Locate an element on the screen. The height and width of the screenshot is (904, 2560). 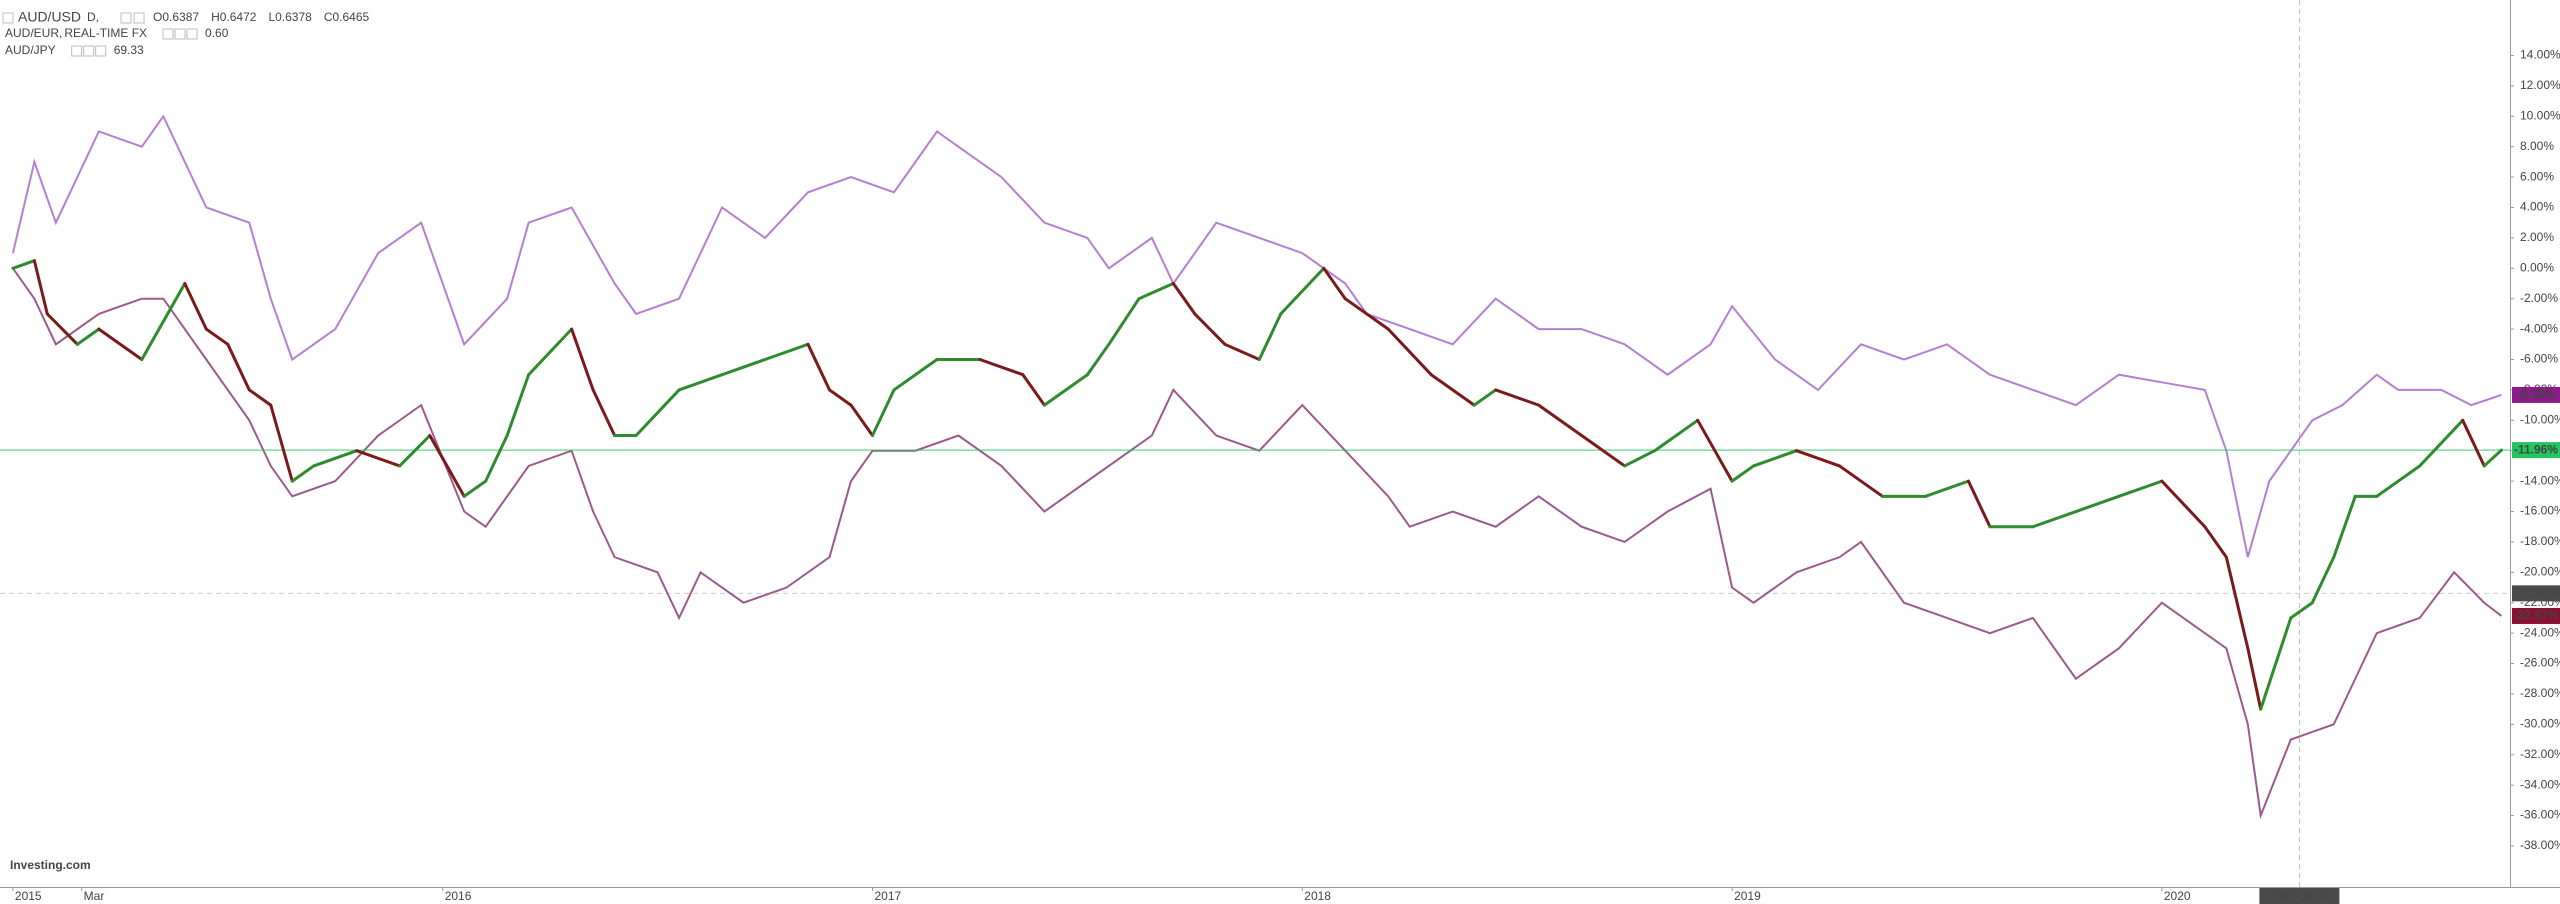
y-tick-label: -24.00% is located at coordinates (2540, 632).